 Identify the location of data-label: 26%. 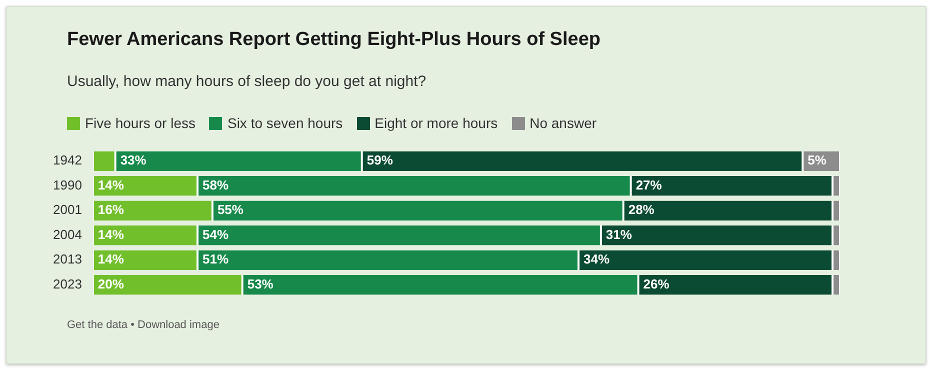
(656, 284).